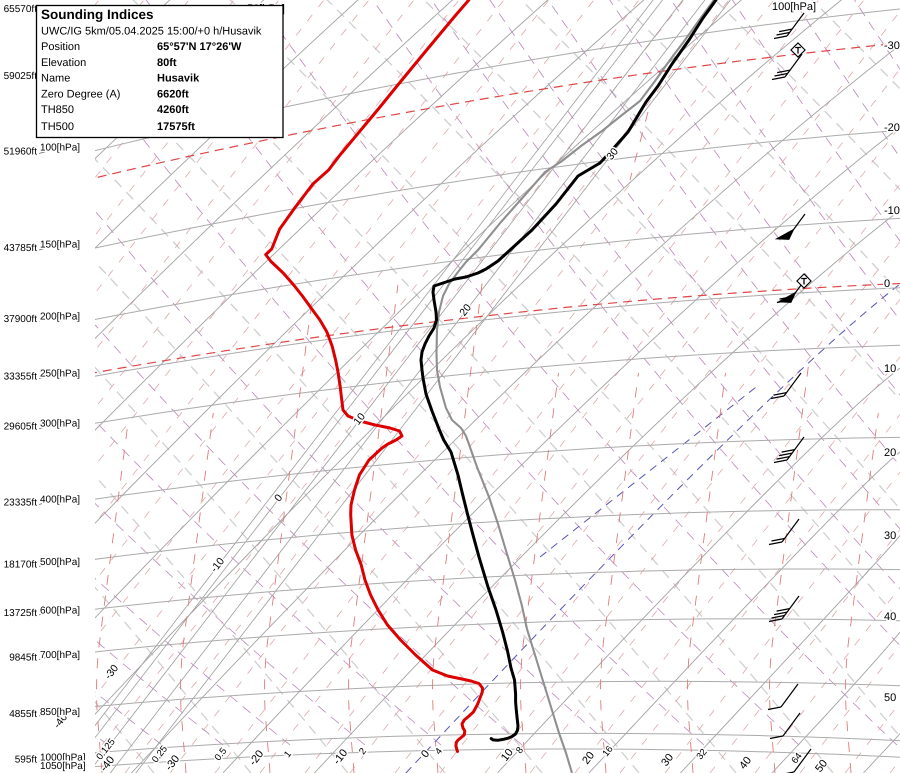 This screenshot has width=900, height=773. I want to click on svg-text: 10, so click(890, 369).